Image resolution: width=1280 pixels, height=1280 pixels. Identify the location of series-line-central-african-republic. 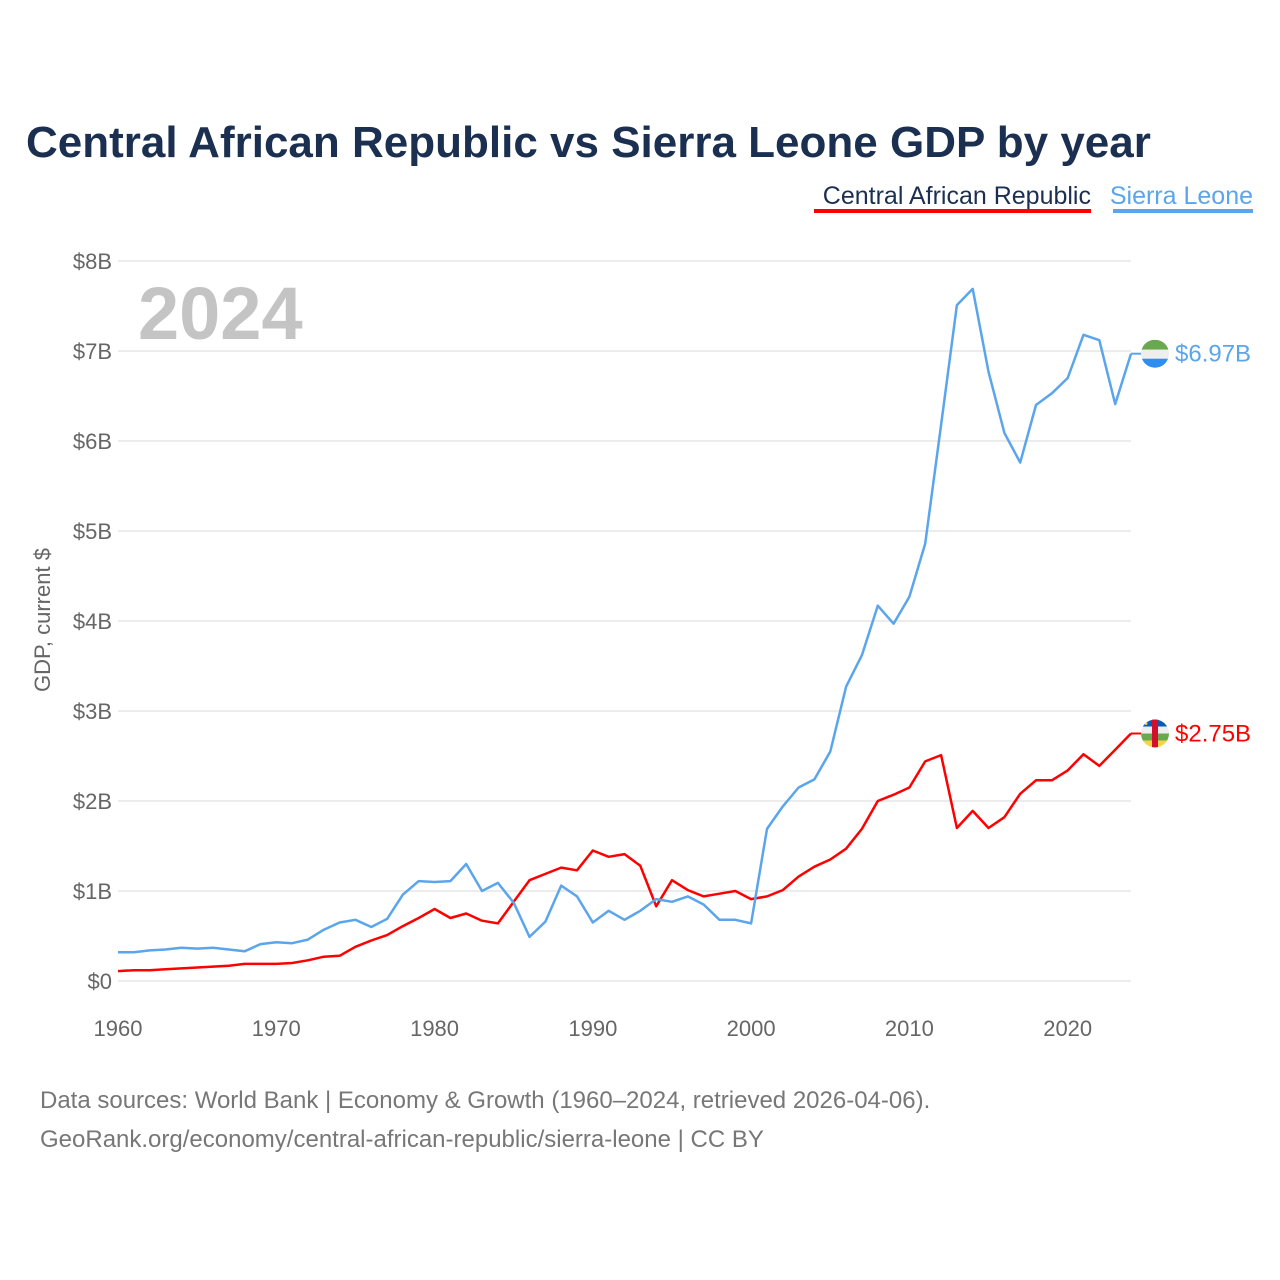
(624, 852).